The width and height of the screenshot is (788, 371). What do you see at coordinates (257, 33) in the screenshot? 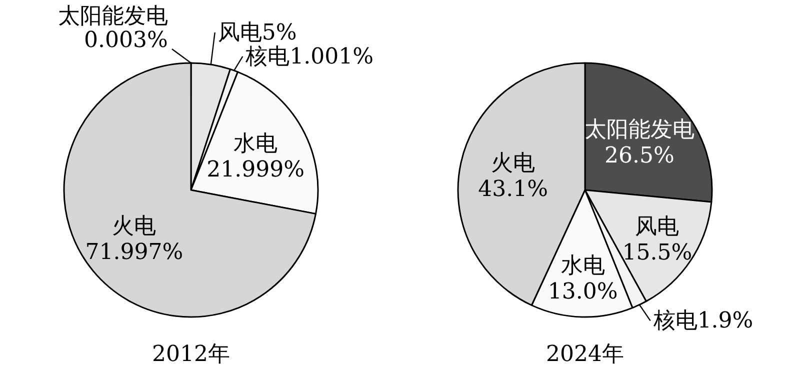
I see `slice-label: 风电5%` at bounding box center [257, 33].